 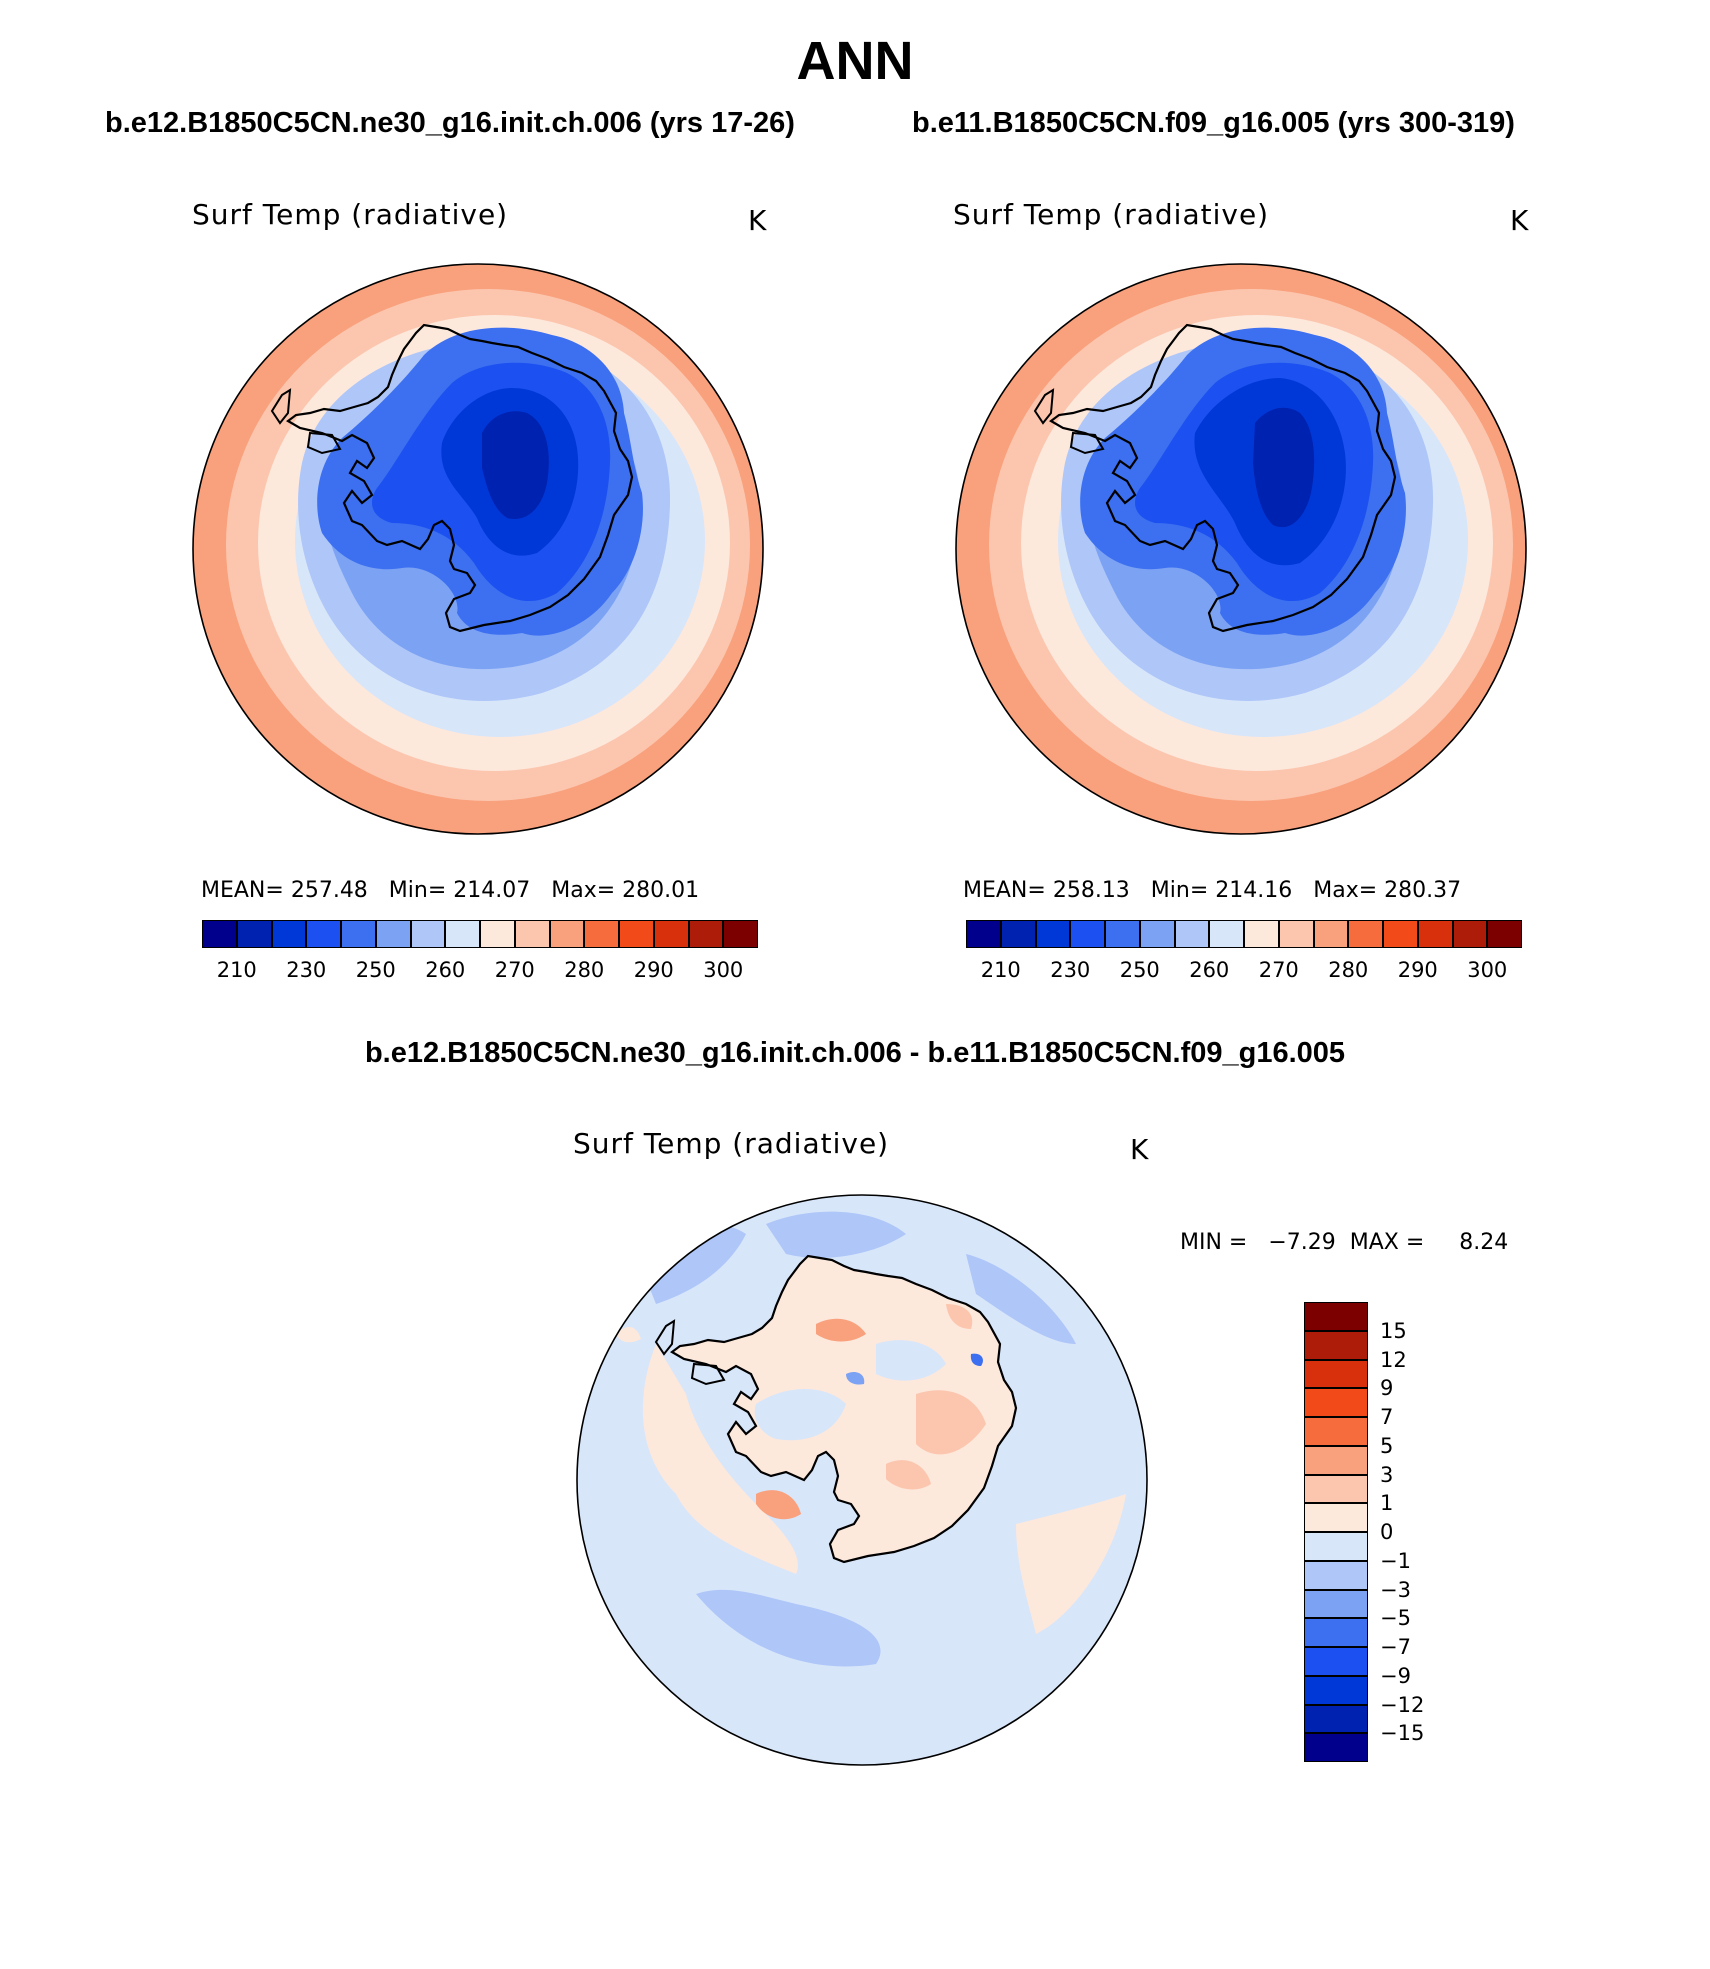 I want to click on colorbar-tick-label: 280, so click(x=584, y=970).